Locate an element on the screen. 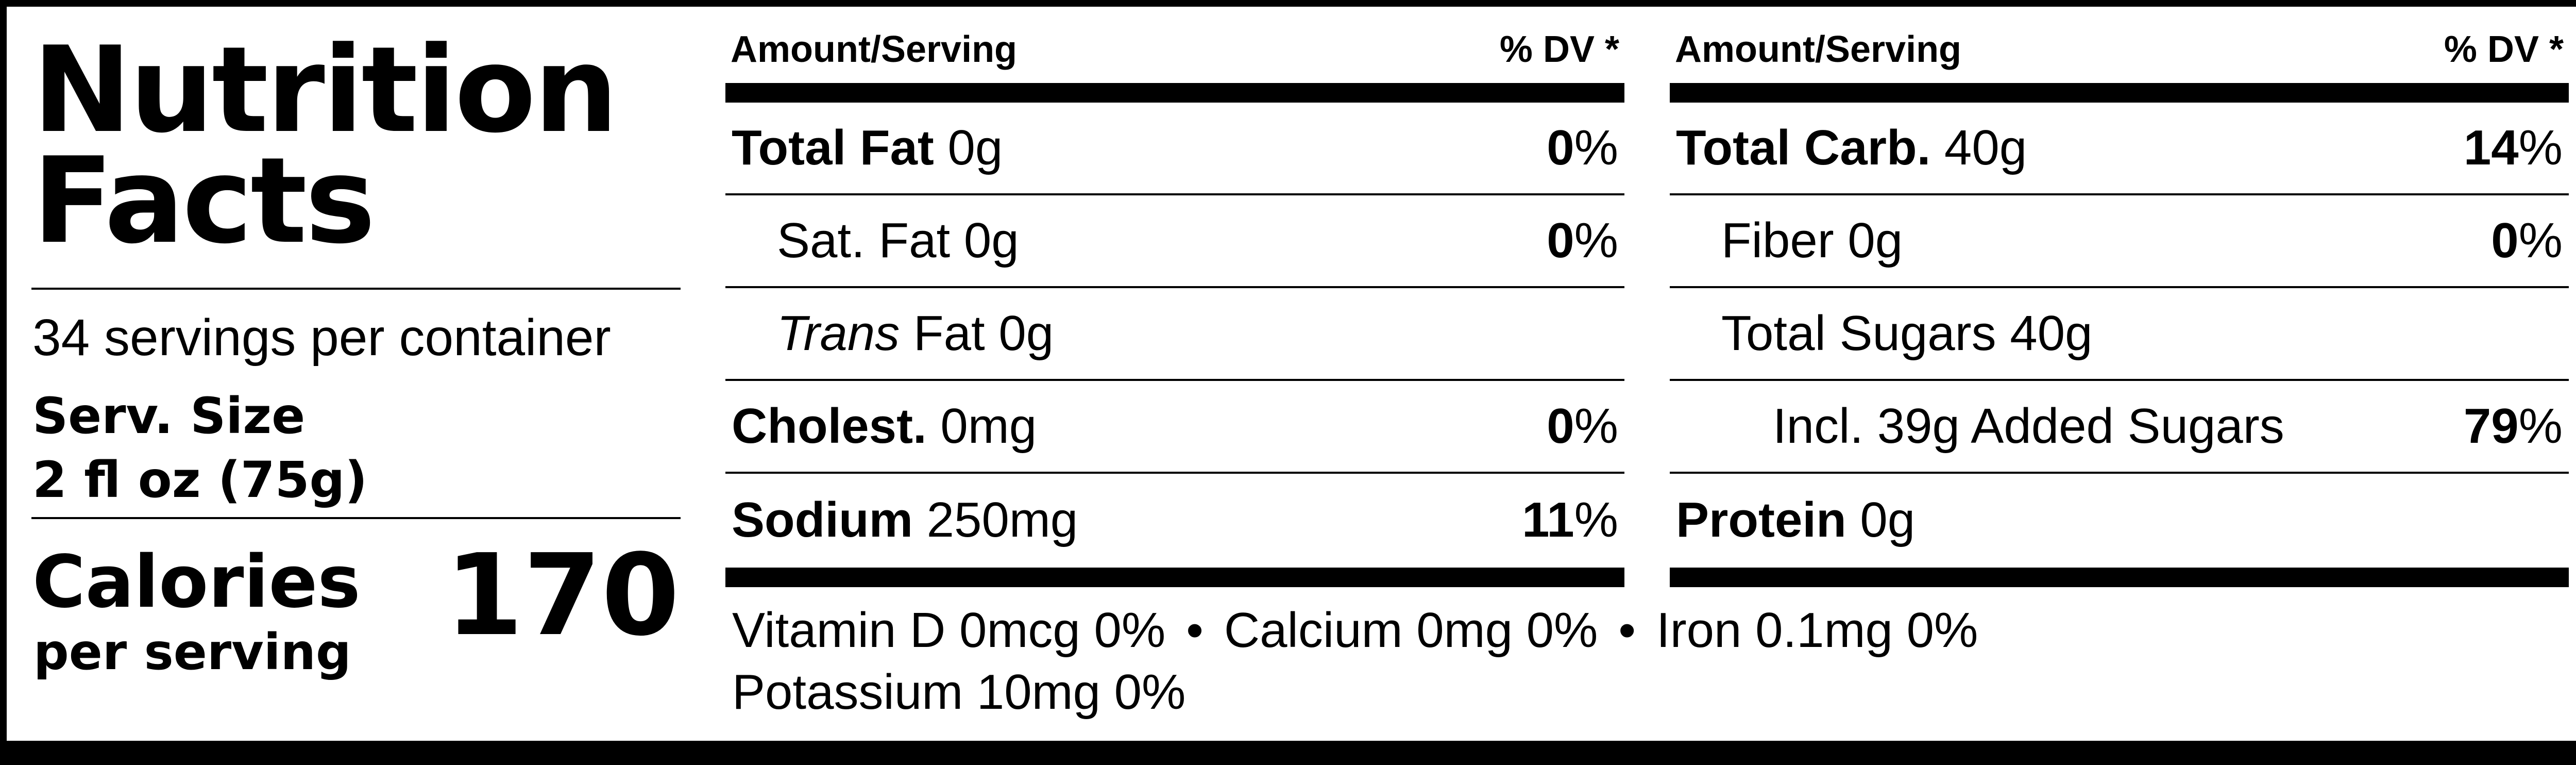  vitamin-d: Vitamin D 0mcg 0% is located at coordinates (949, 630).